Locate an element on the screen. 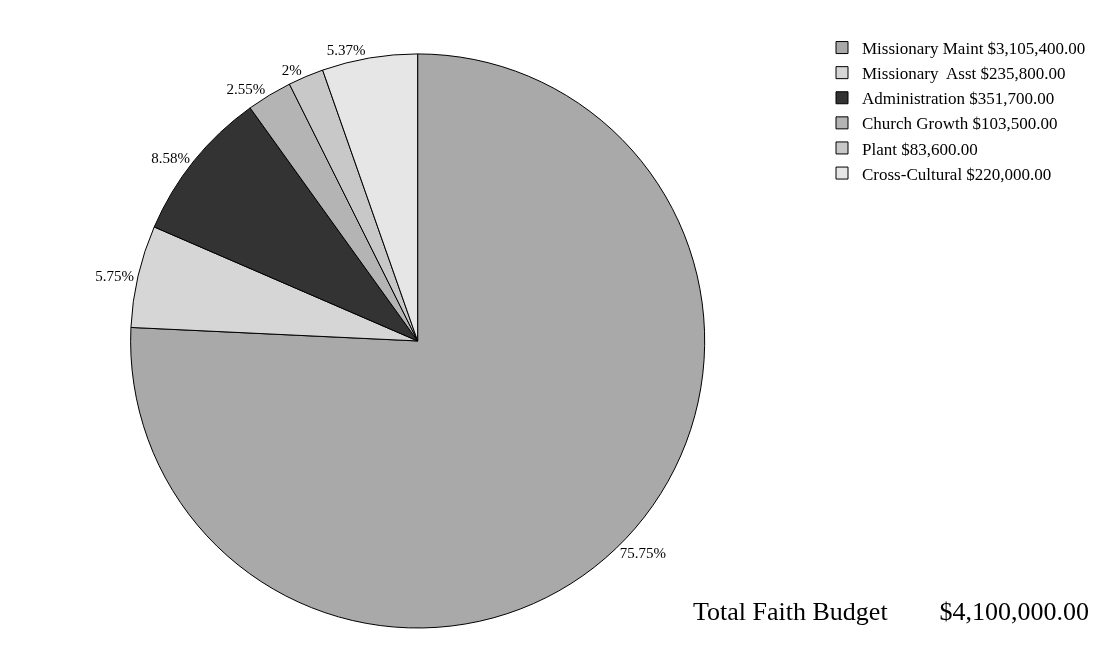  data-label: 8.58% is located at coordinates (171, 157).